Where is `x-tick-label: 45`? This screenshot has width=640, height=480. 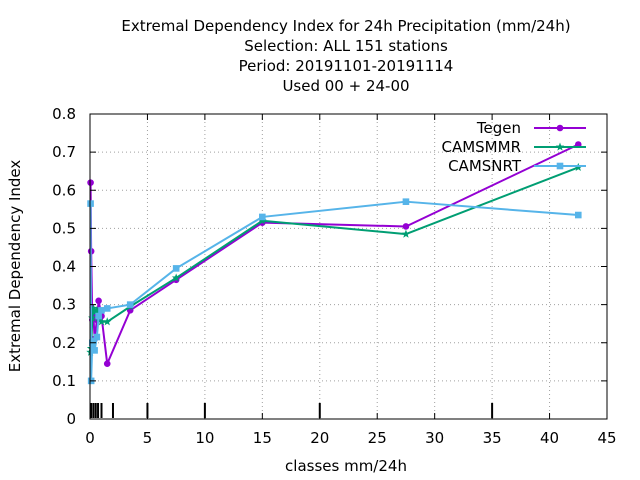
x-tick-label: 45 is located at coordinates (606, 438).